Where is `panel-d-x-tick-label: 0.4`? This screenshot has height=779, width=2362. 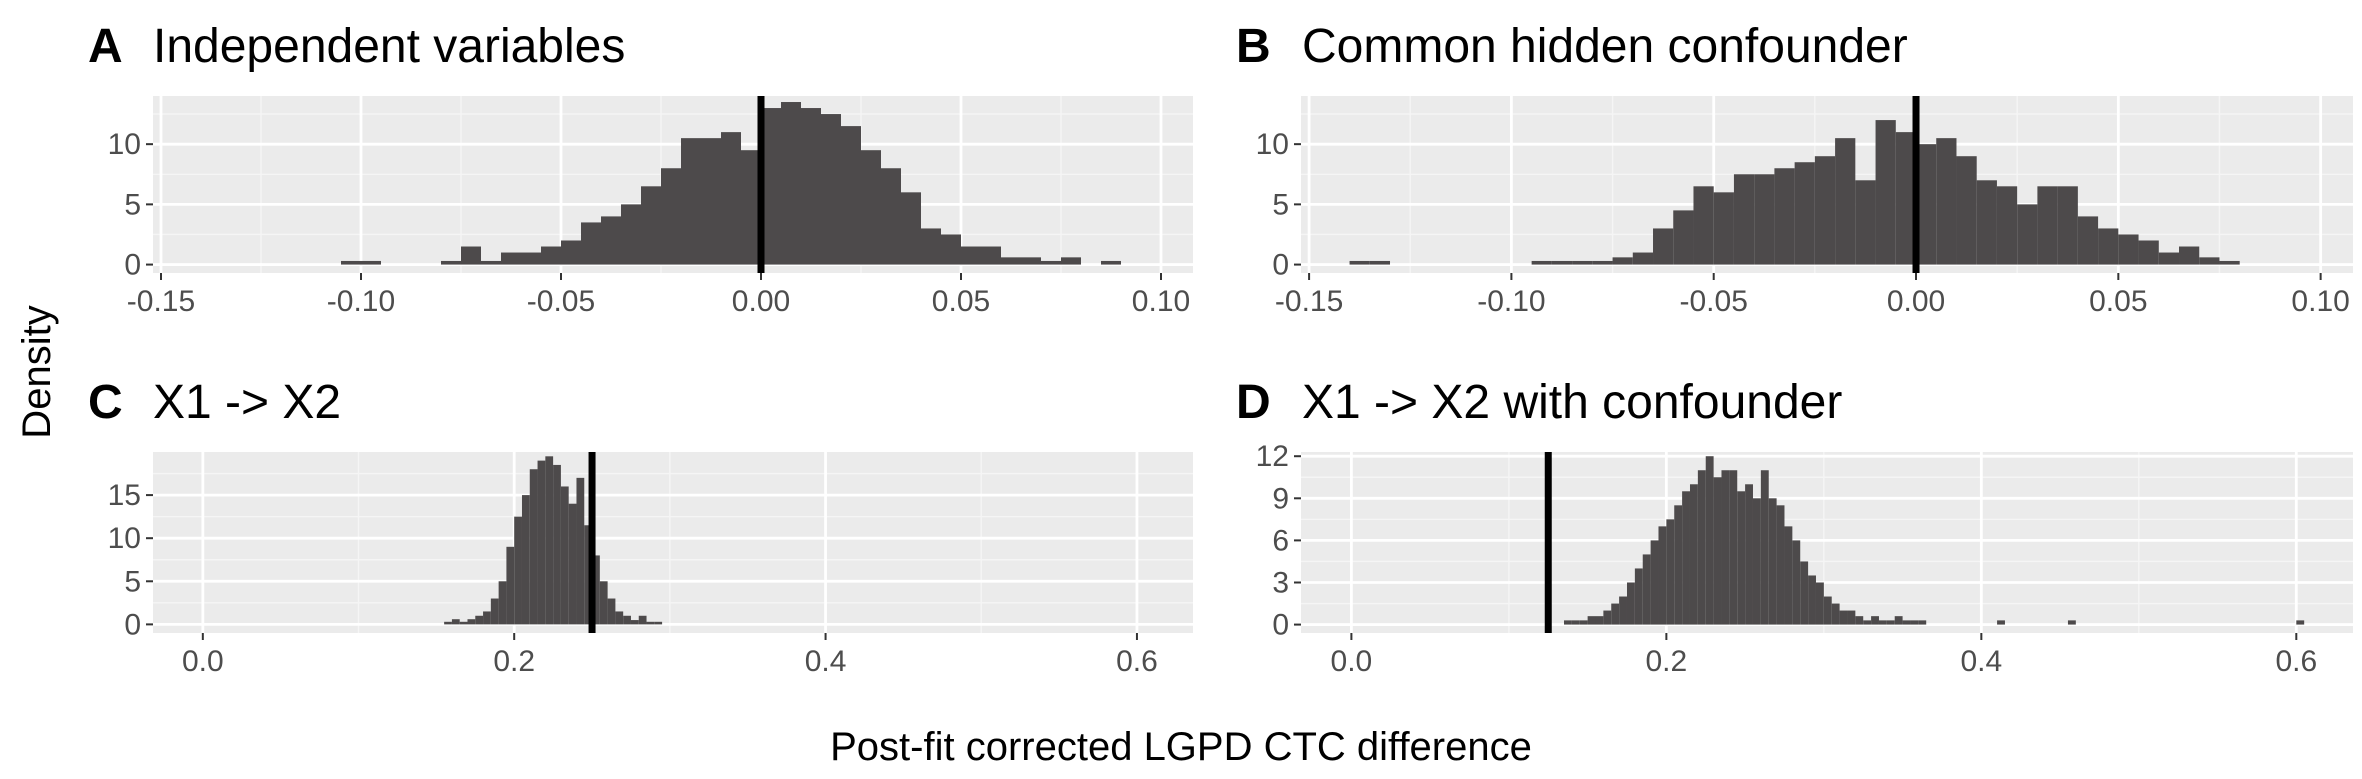
panel-d-x-tick-label: 0.4 is located at coordinates (1981, 661).